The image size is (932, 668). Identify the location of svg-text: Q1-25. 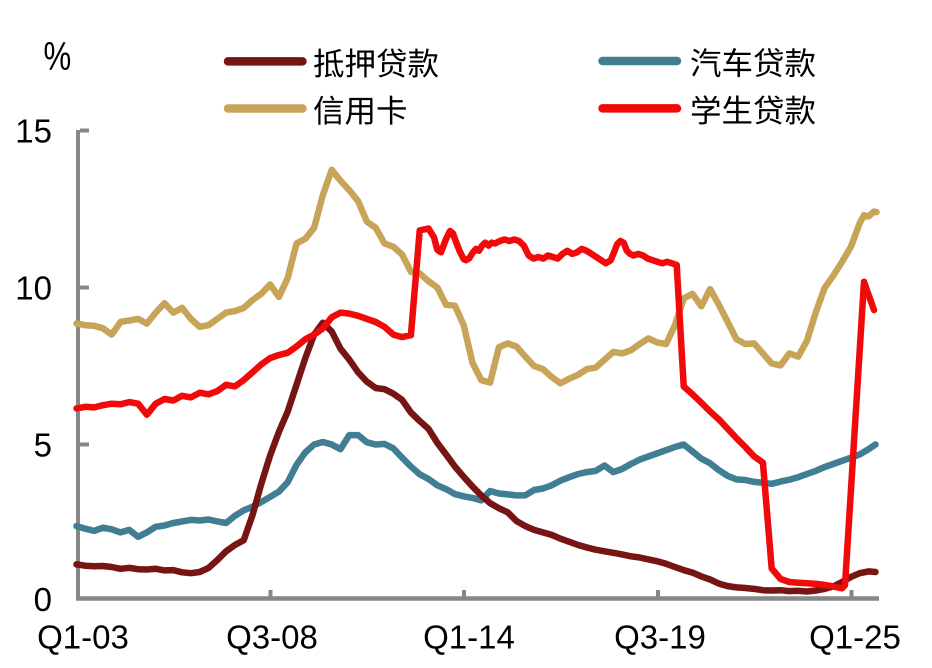
(855, 637).